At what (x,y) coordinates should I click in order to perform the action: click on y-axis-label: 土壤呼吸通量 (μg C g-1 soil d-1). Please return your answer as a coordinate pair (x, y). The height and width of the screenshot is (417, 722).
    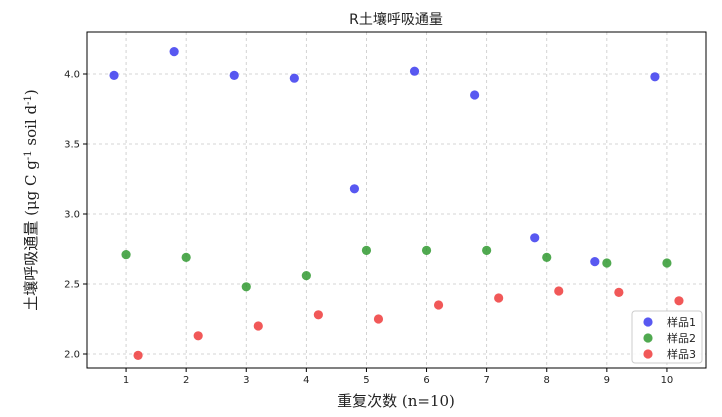
    Looking at the image, I should click on (31, 199).